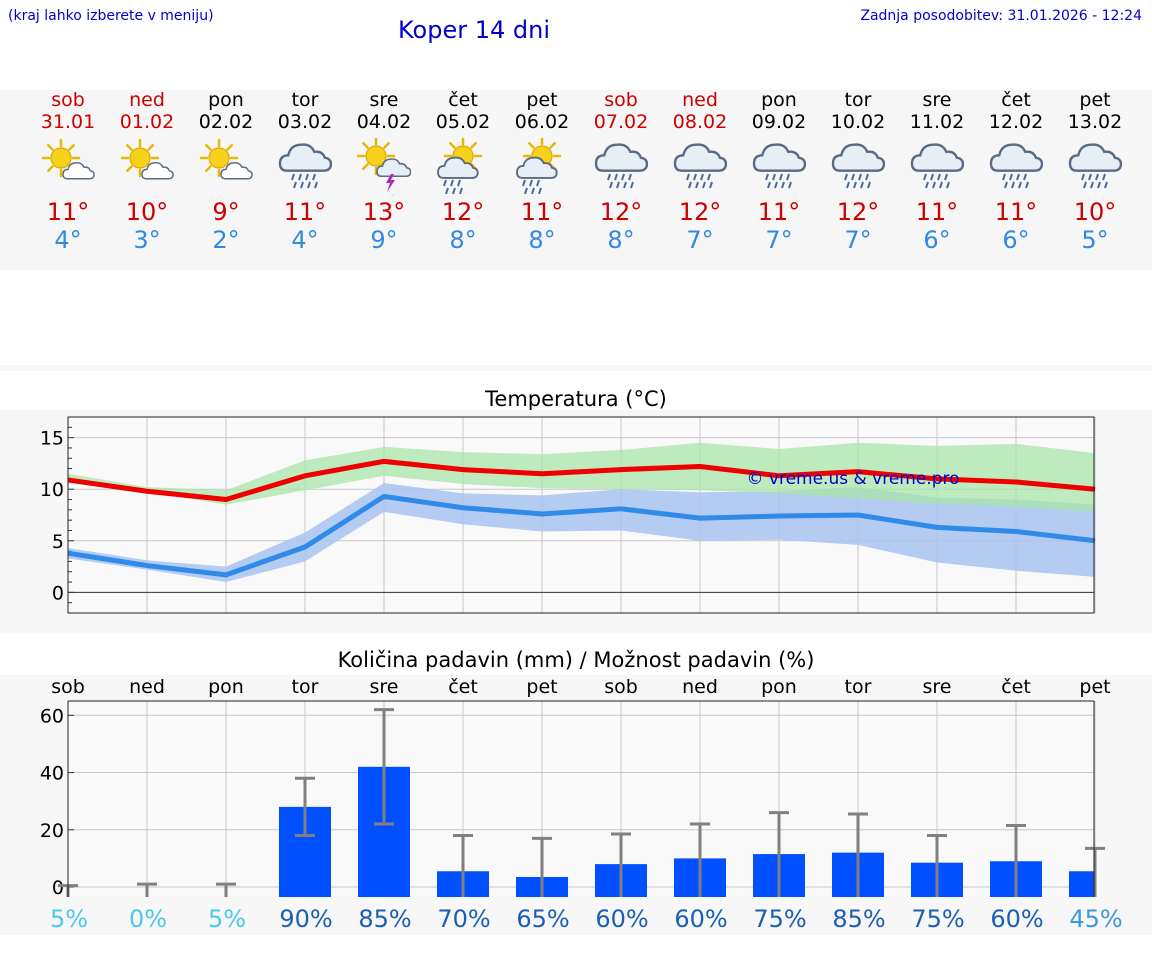 This screenshot has width=1152, height=975. What do you see at coordinates (1016, 122) in the screenshot?
I see `day-date: 12.02` at bounding box center [1016, 122].